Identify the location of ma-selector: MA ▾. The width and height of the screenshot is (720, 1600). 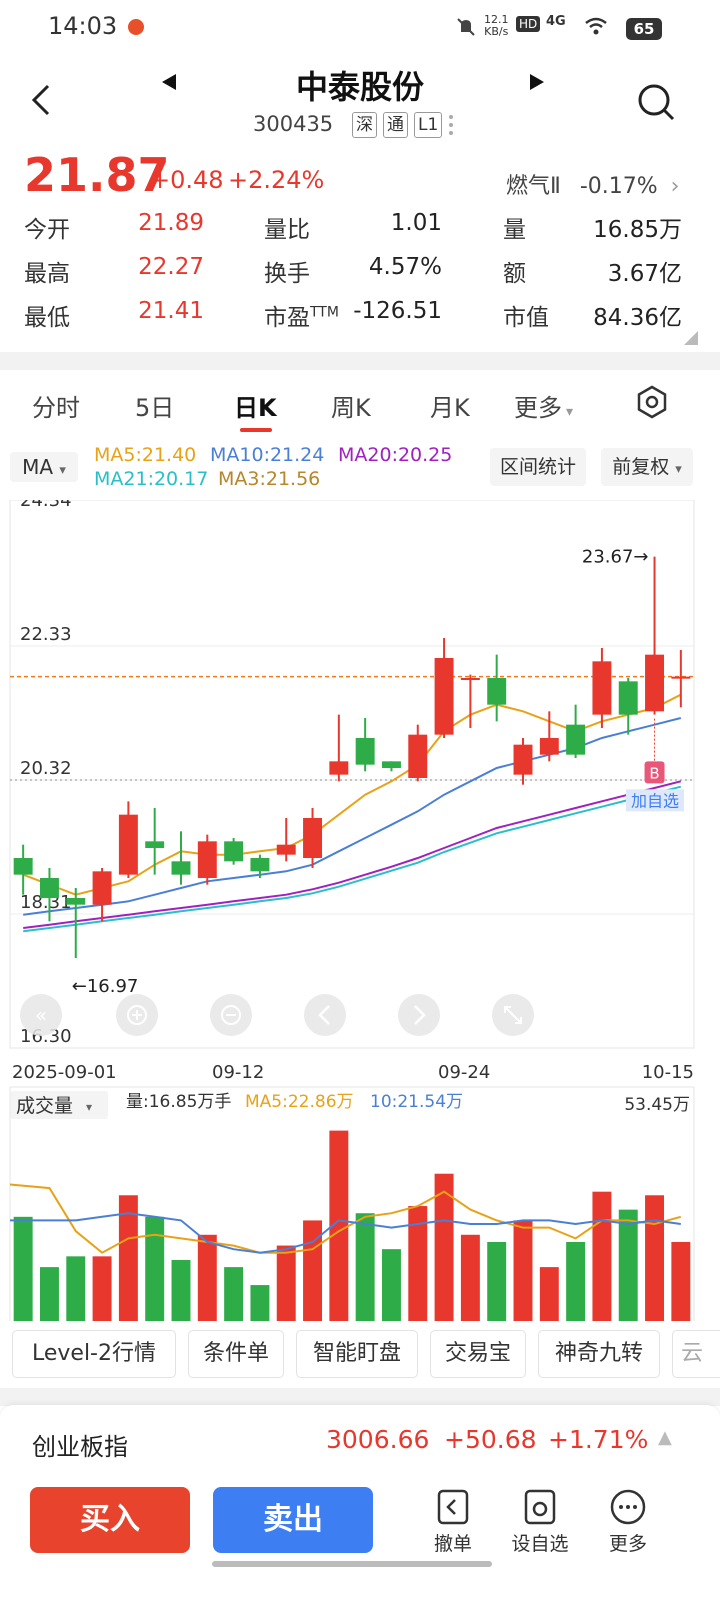
(44, 467).